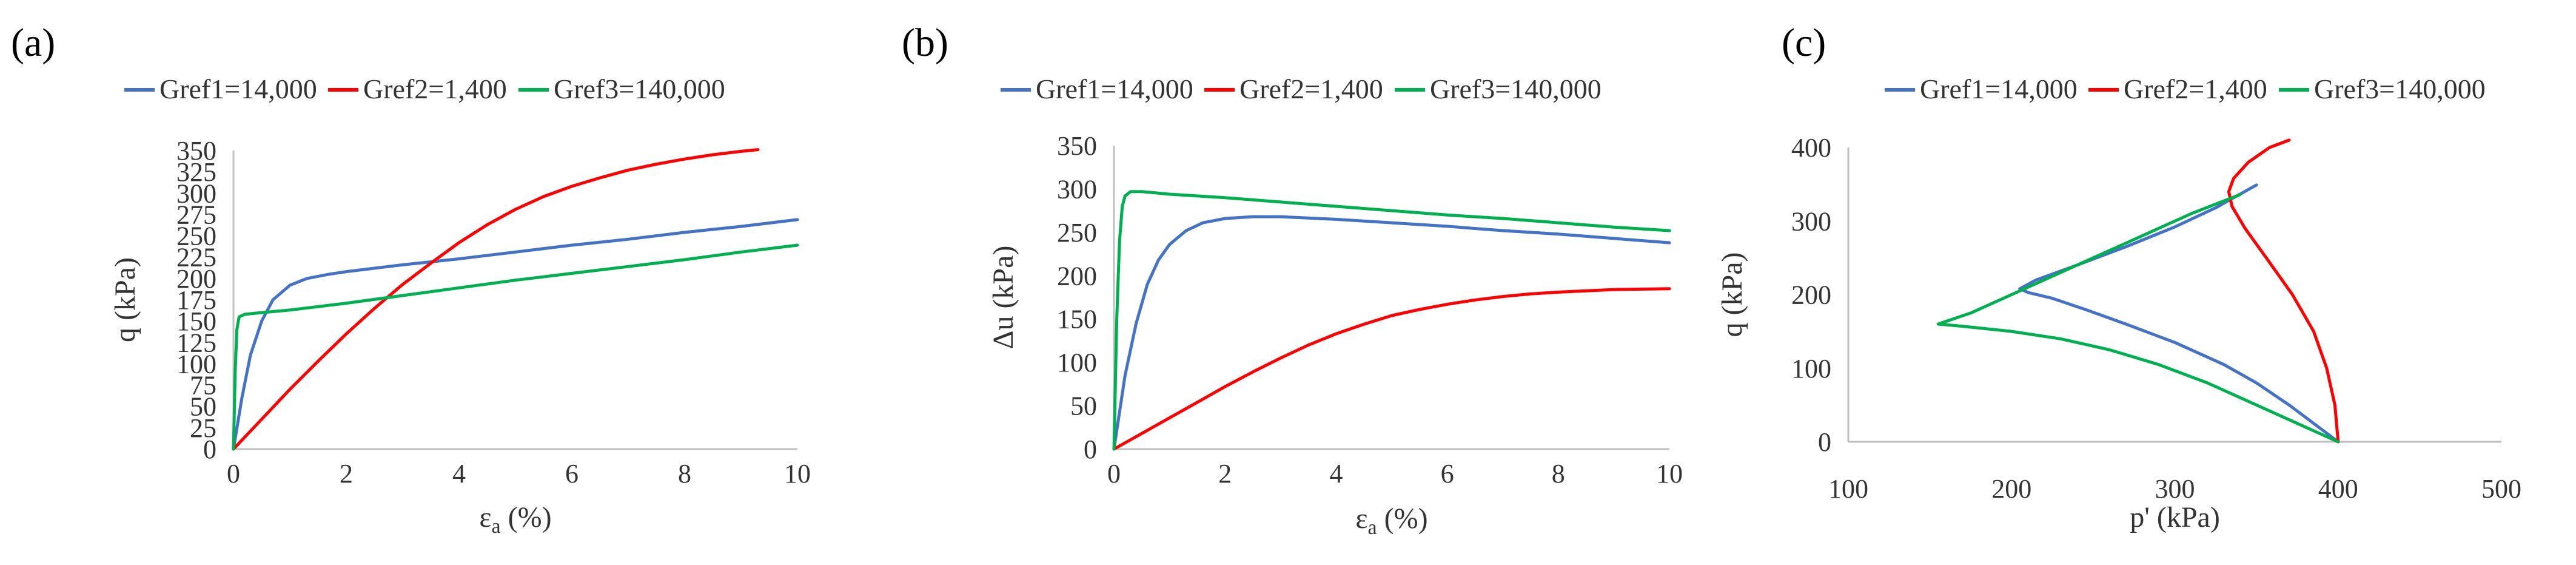  I want to click on y-tick-label: 275, so click(196, 214).